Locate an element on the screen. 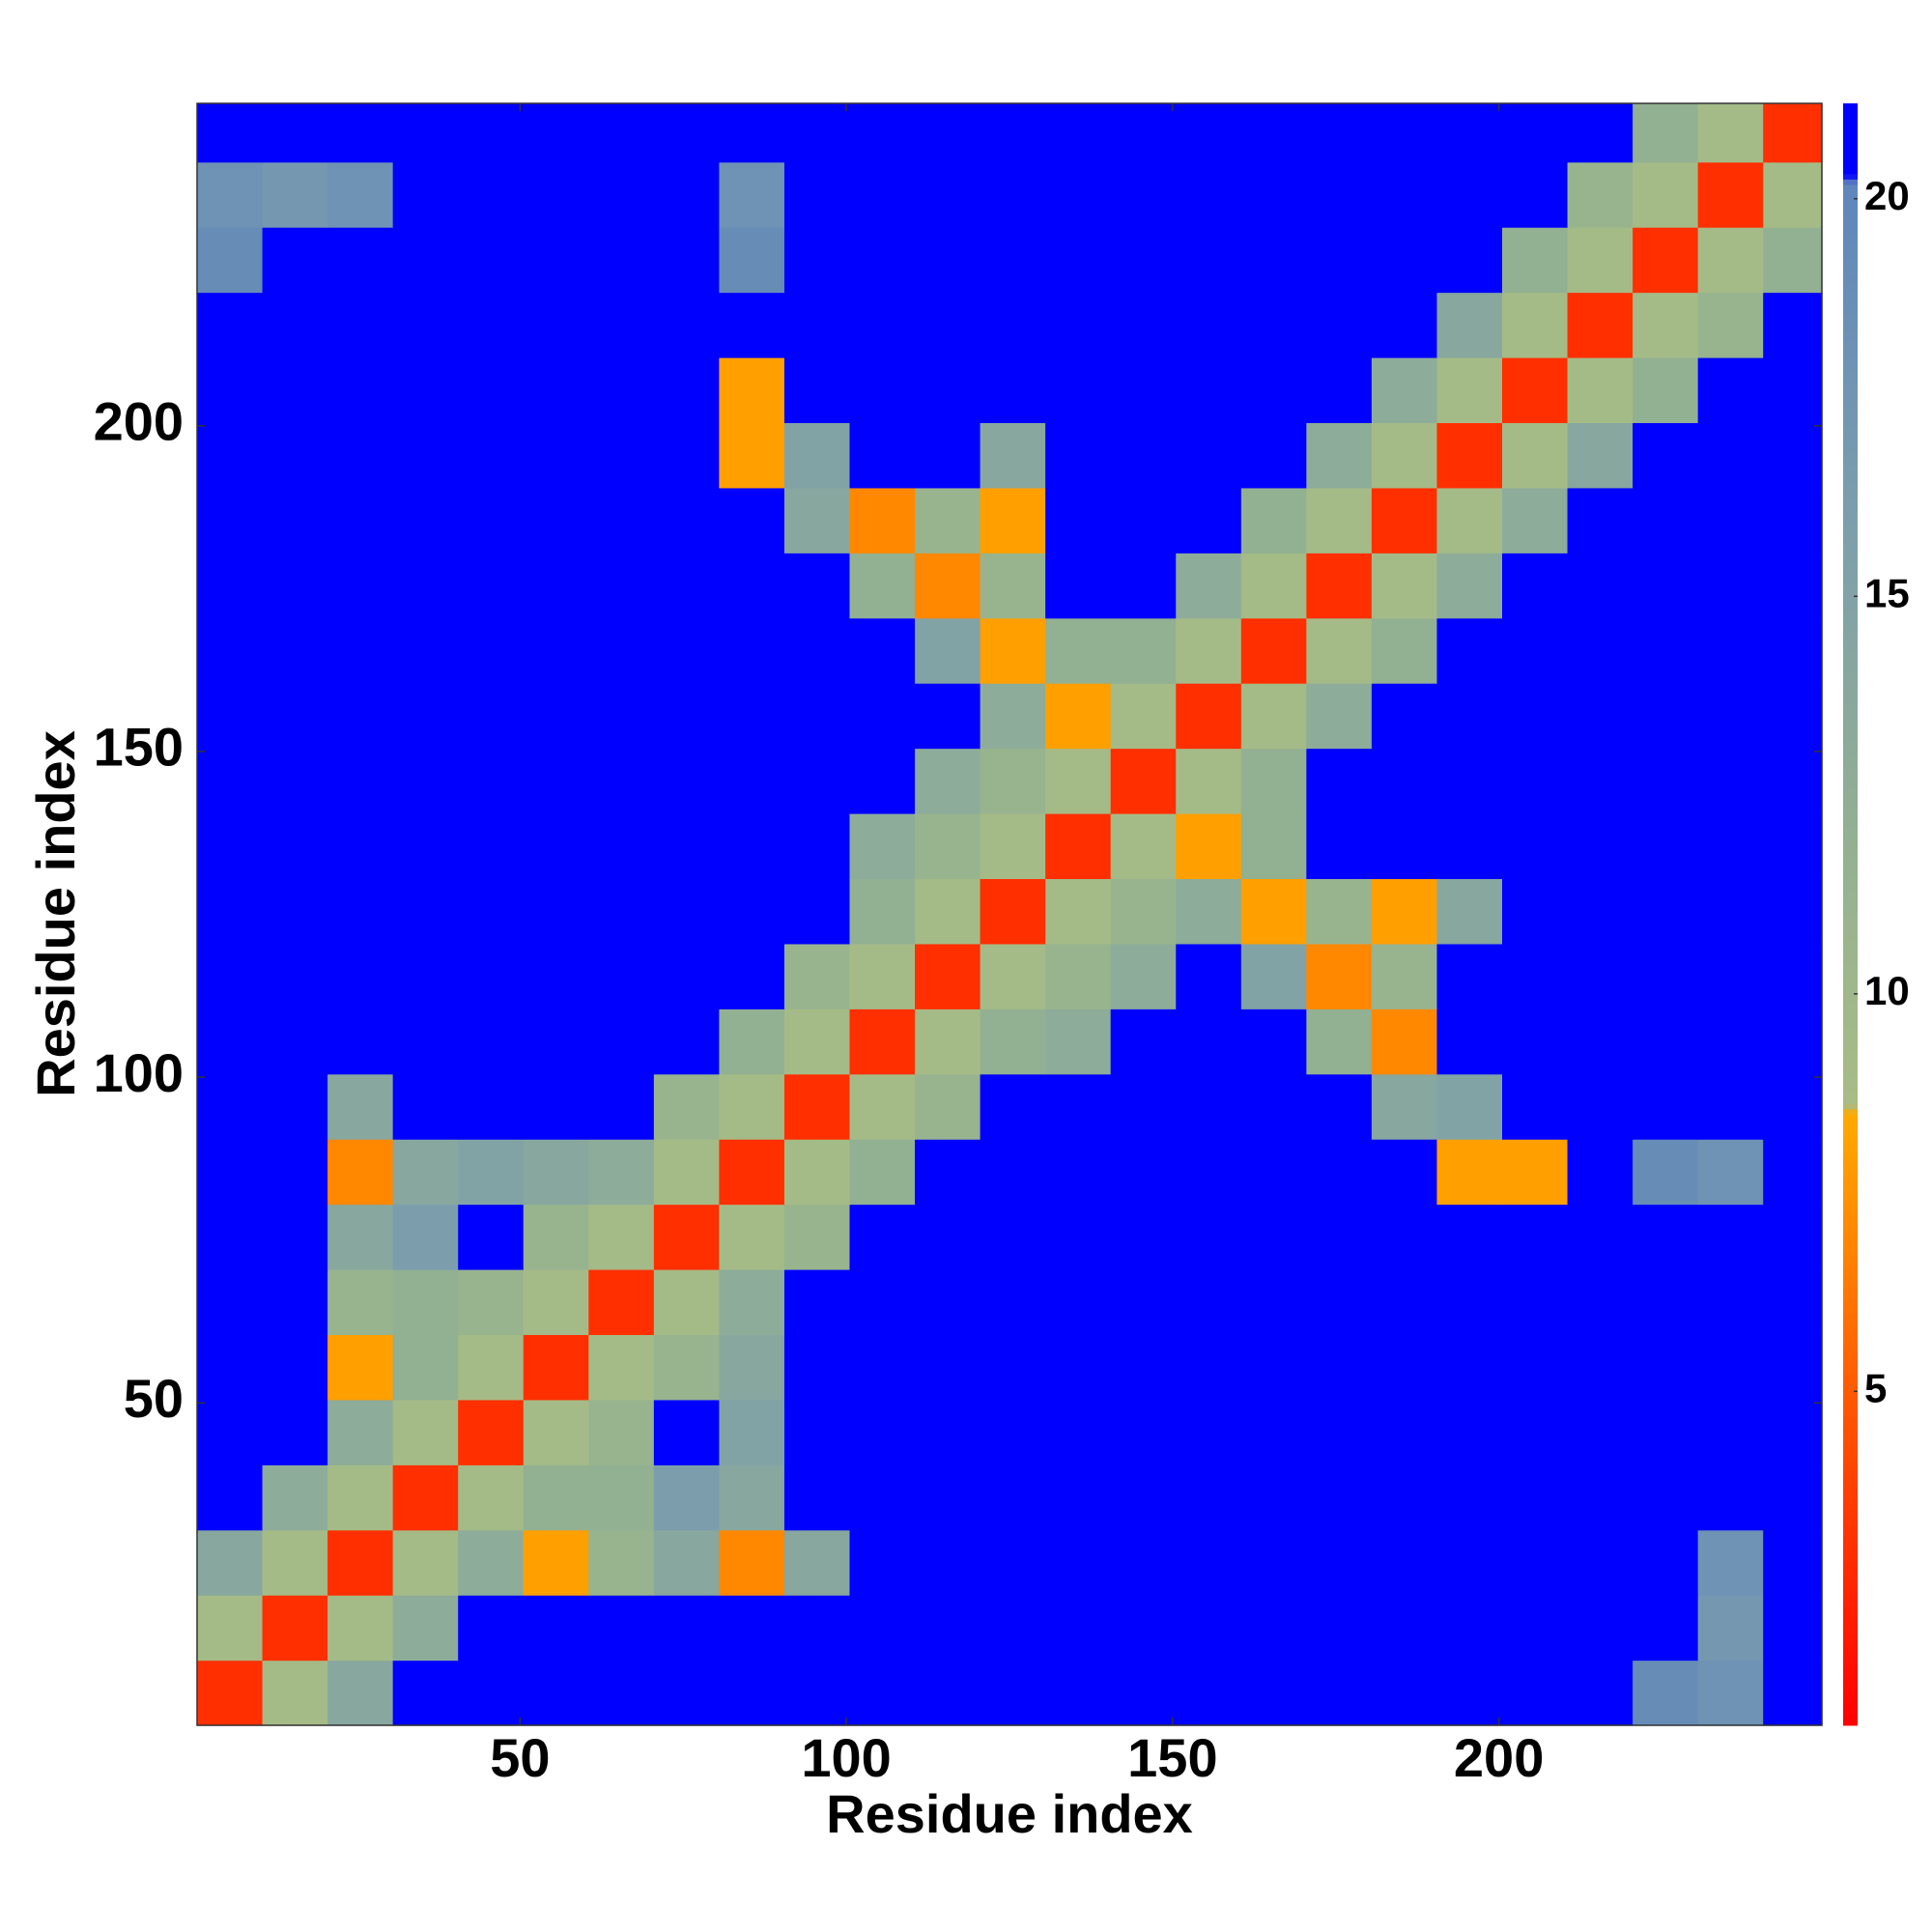  colorbar-tick-label: 10 is located at coordinates (1887, 990).